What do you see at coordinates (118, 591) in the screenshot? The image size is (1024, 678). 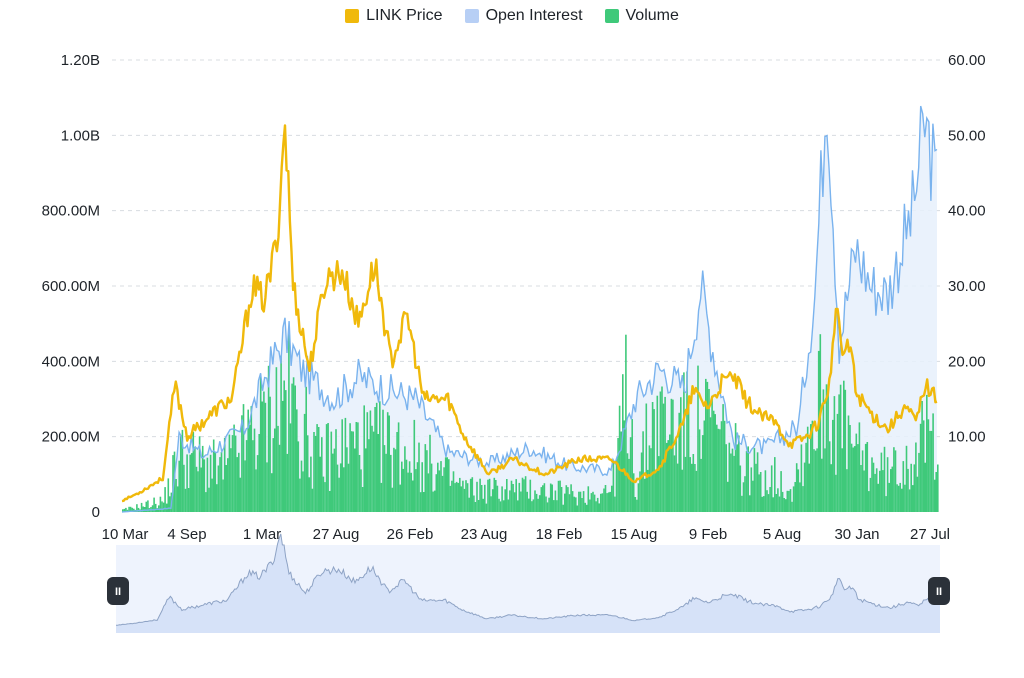 I see `navigator-left-handle: II` at bounding box center [118, 591].